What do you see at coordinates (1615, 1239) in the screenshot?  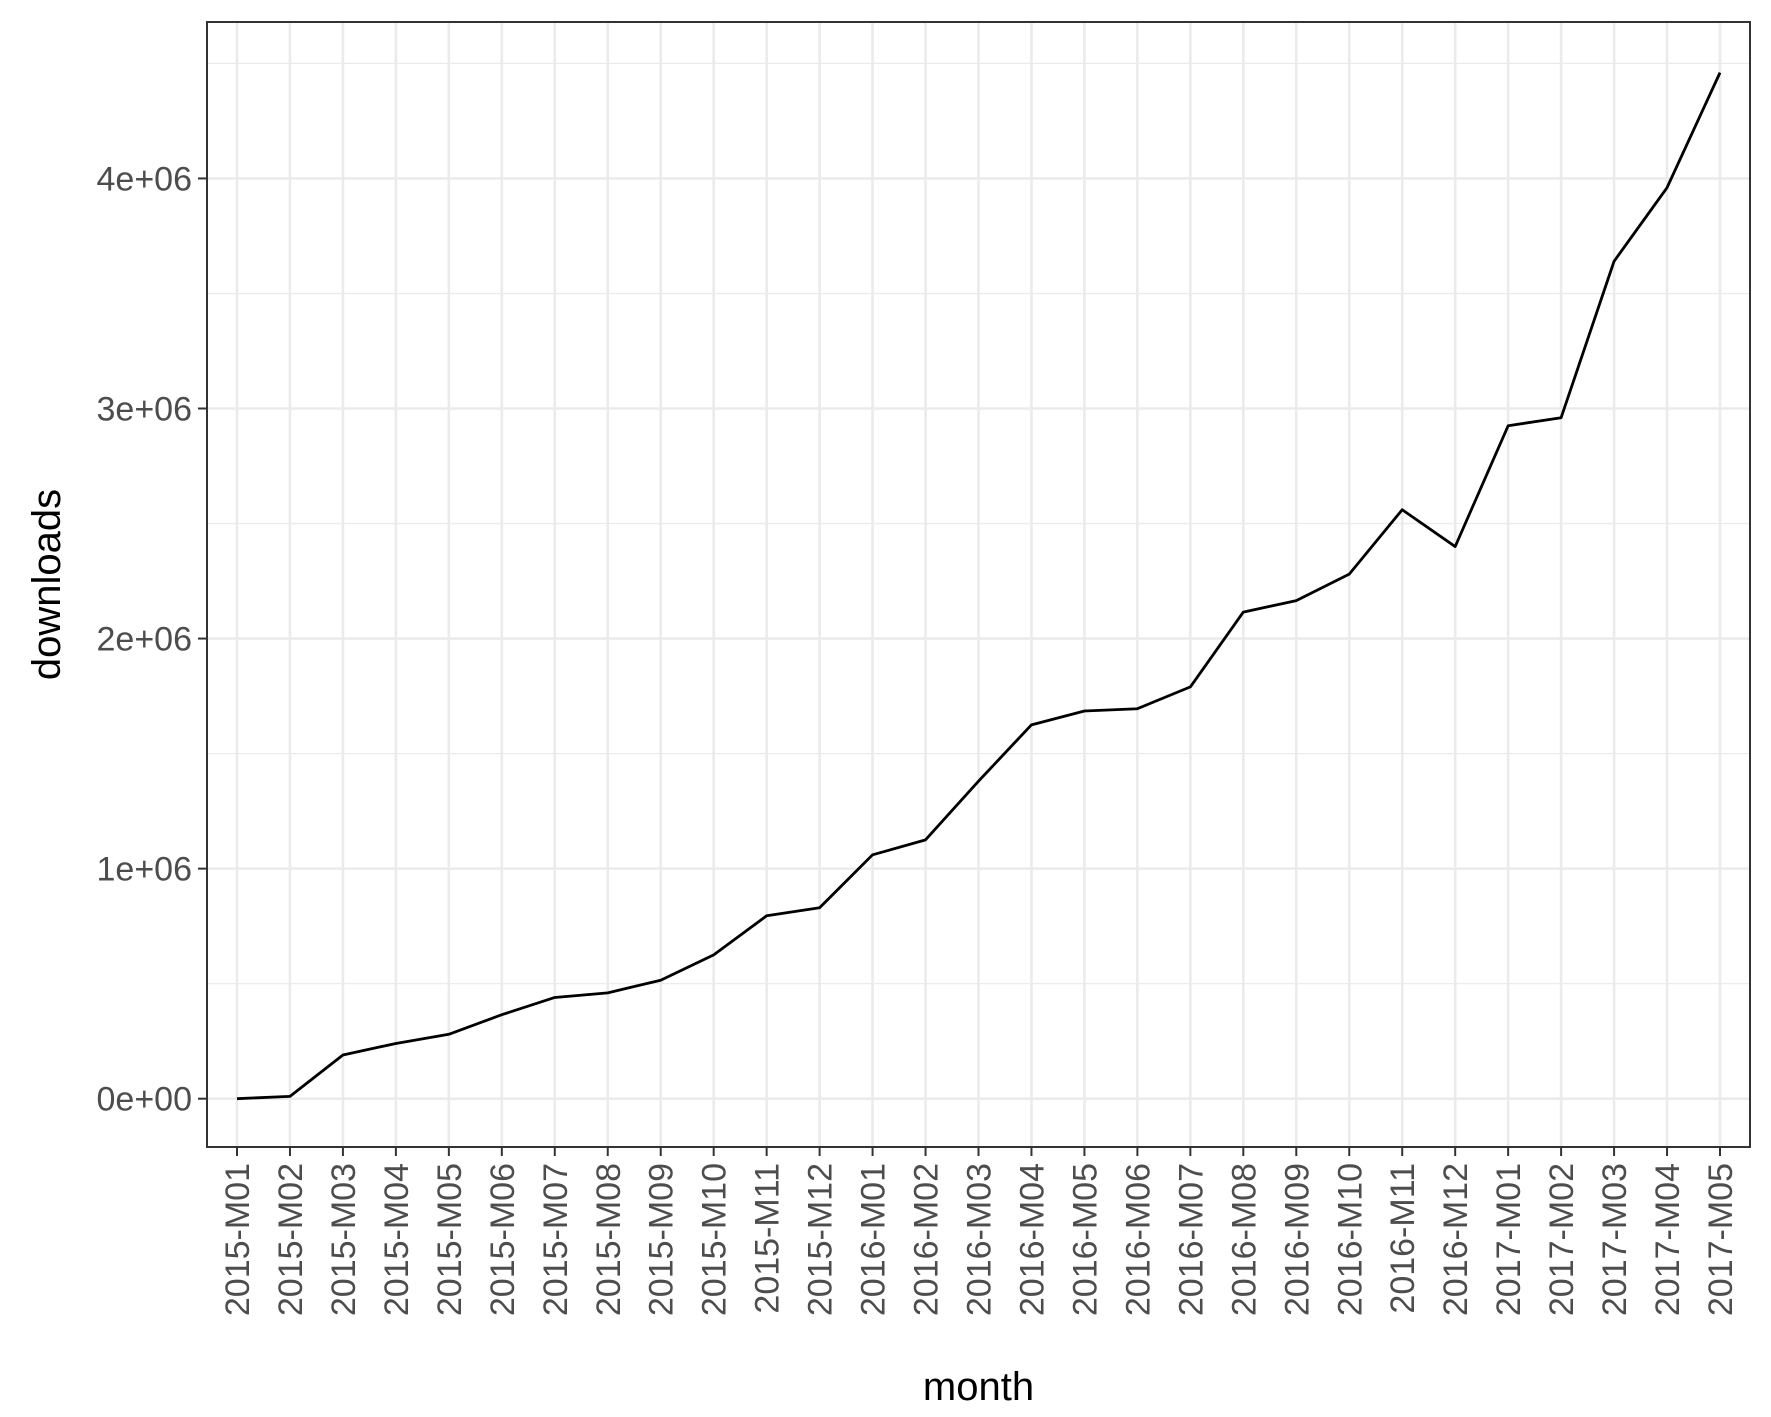 I see `x-tick-label: 2017-M03` at bounding box center [1615, 1239].